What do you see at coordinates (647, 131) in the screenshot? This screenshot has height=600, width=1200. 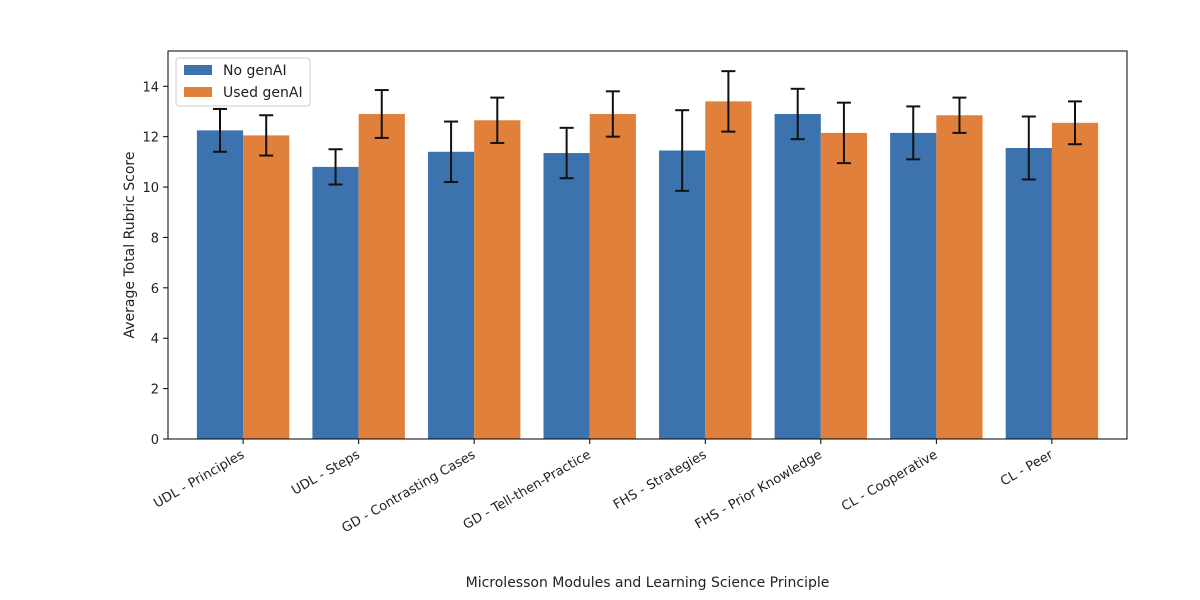 I see `errorbars-layer` at bounding box center [647, 131].